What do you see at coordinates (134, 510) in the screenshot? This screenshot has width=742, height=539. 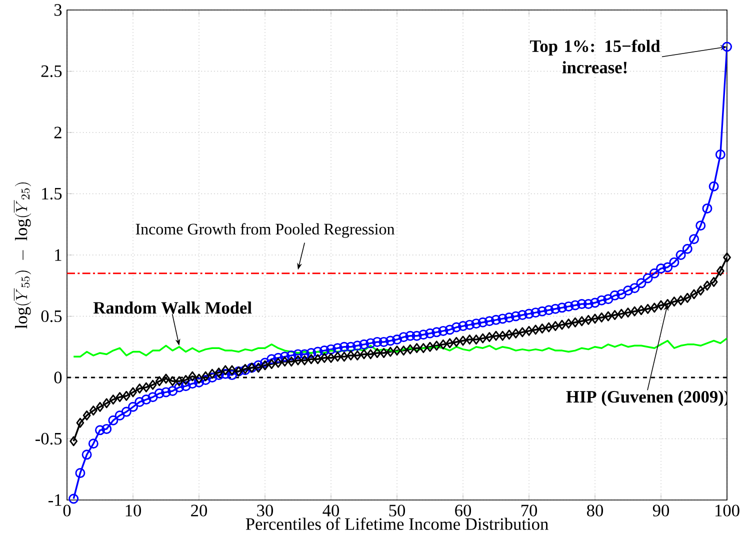 I see `x-tick-label: 10` at bounding box center [134, 510].